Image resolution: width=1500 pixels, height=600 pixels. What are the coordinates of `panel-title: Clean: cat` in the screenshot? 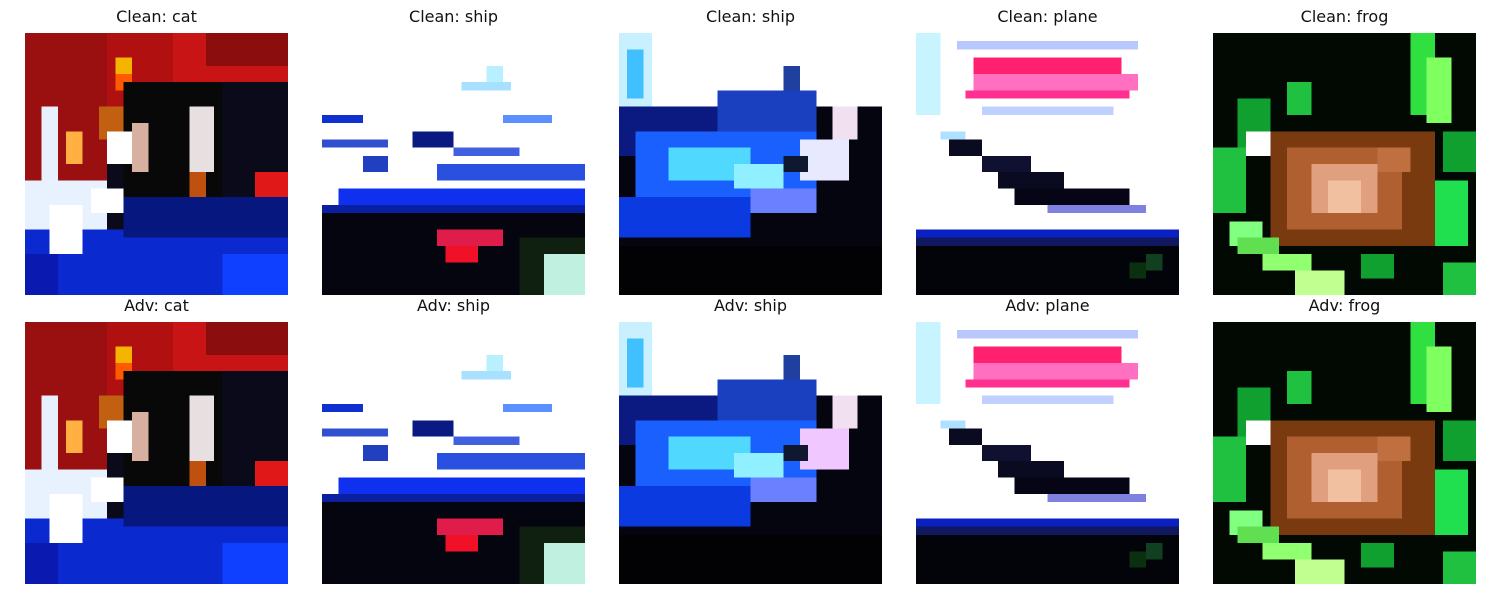 It's located at (156, 16).